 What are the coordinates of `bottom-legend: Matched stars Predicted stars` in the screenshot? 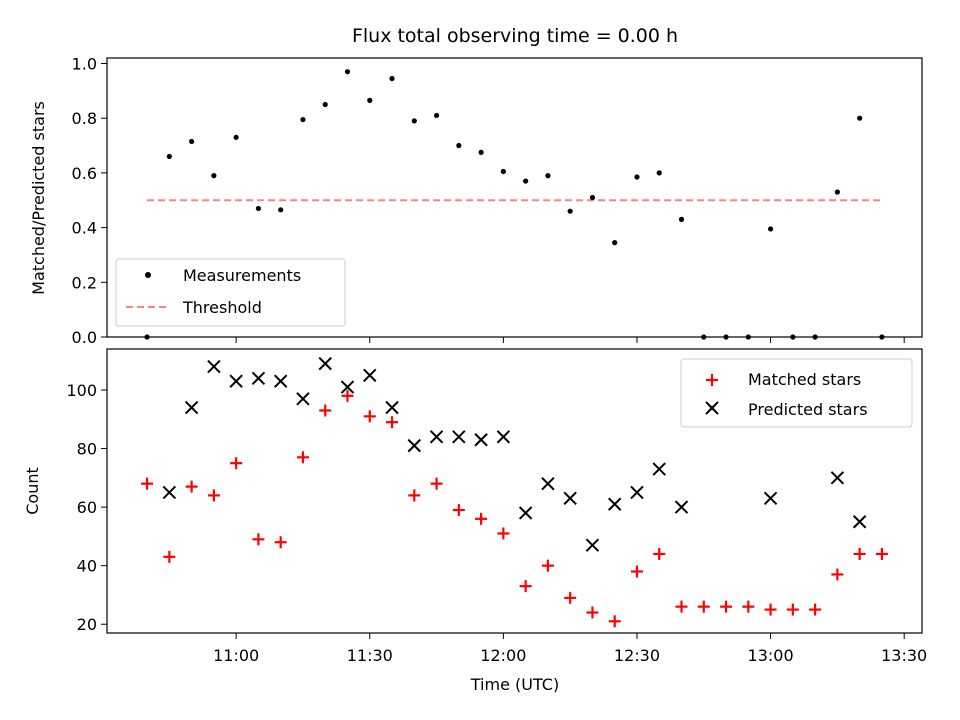 It's located at (796, 393).